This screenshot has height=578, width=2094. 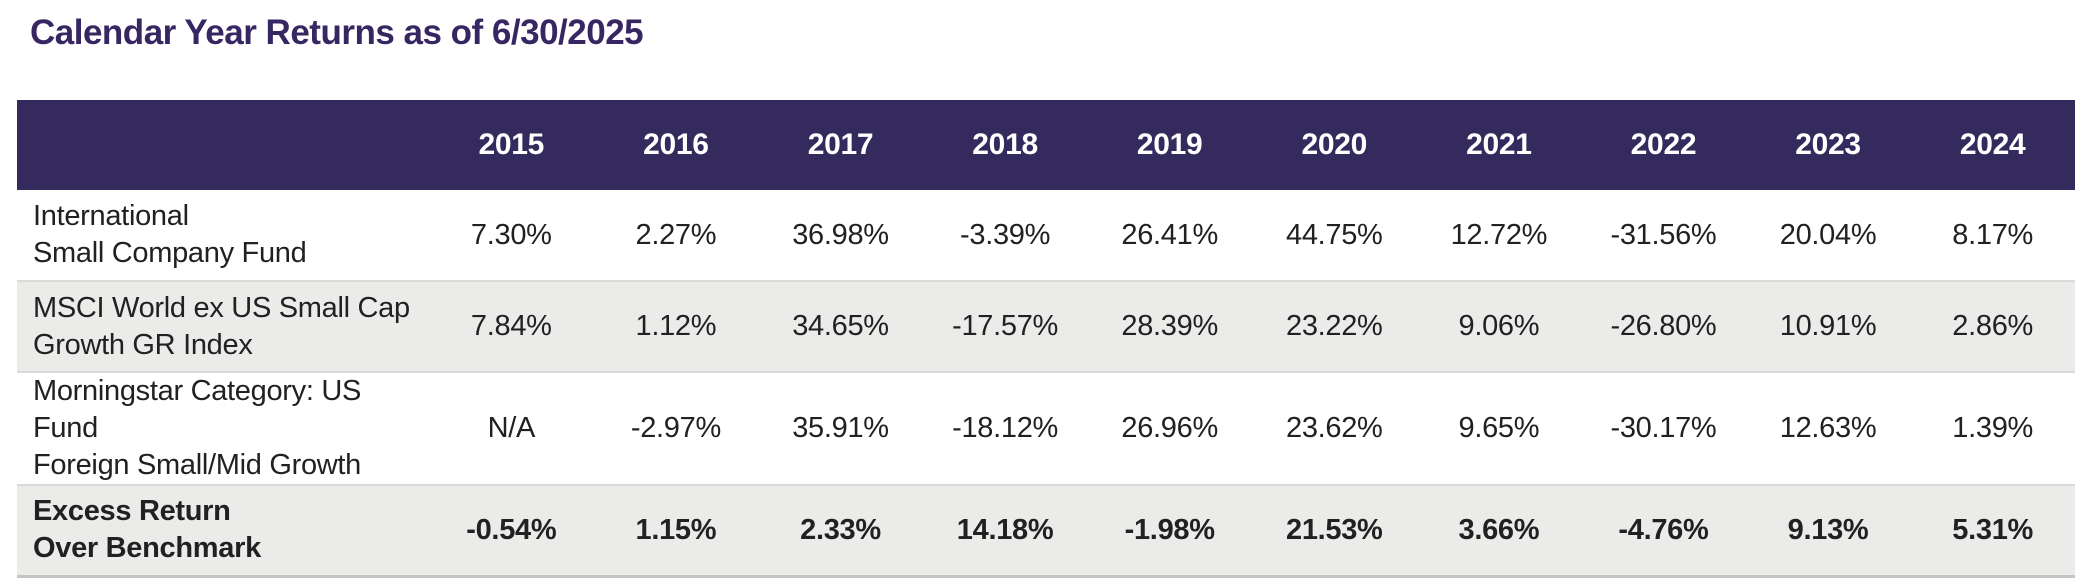 I want to click on table-cell: 9.06%, so click(x=1499, y=326).